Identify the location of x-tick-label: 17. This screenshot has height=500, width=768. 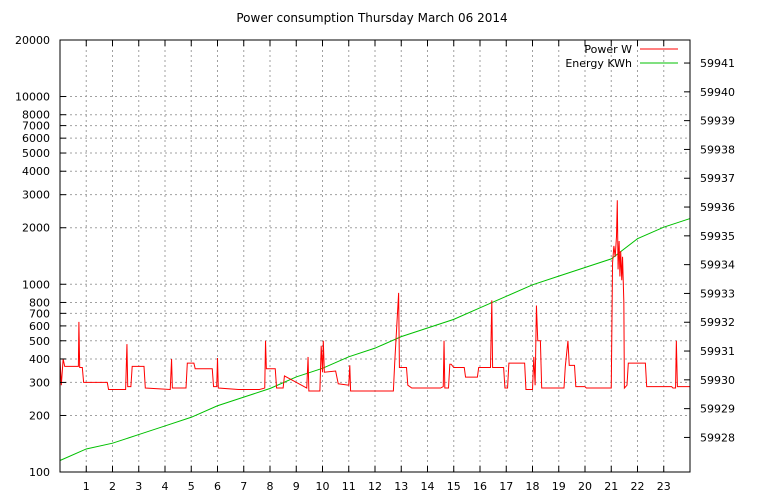
(506, 486).